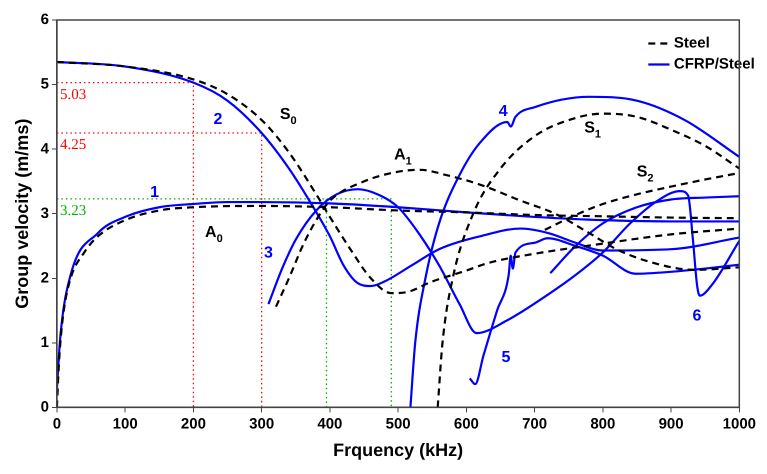 The image size is (767, 474). I want to click on x-tick-label: 500, so click(398, 424).